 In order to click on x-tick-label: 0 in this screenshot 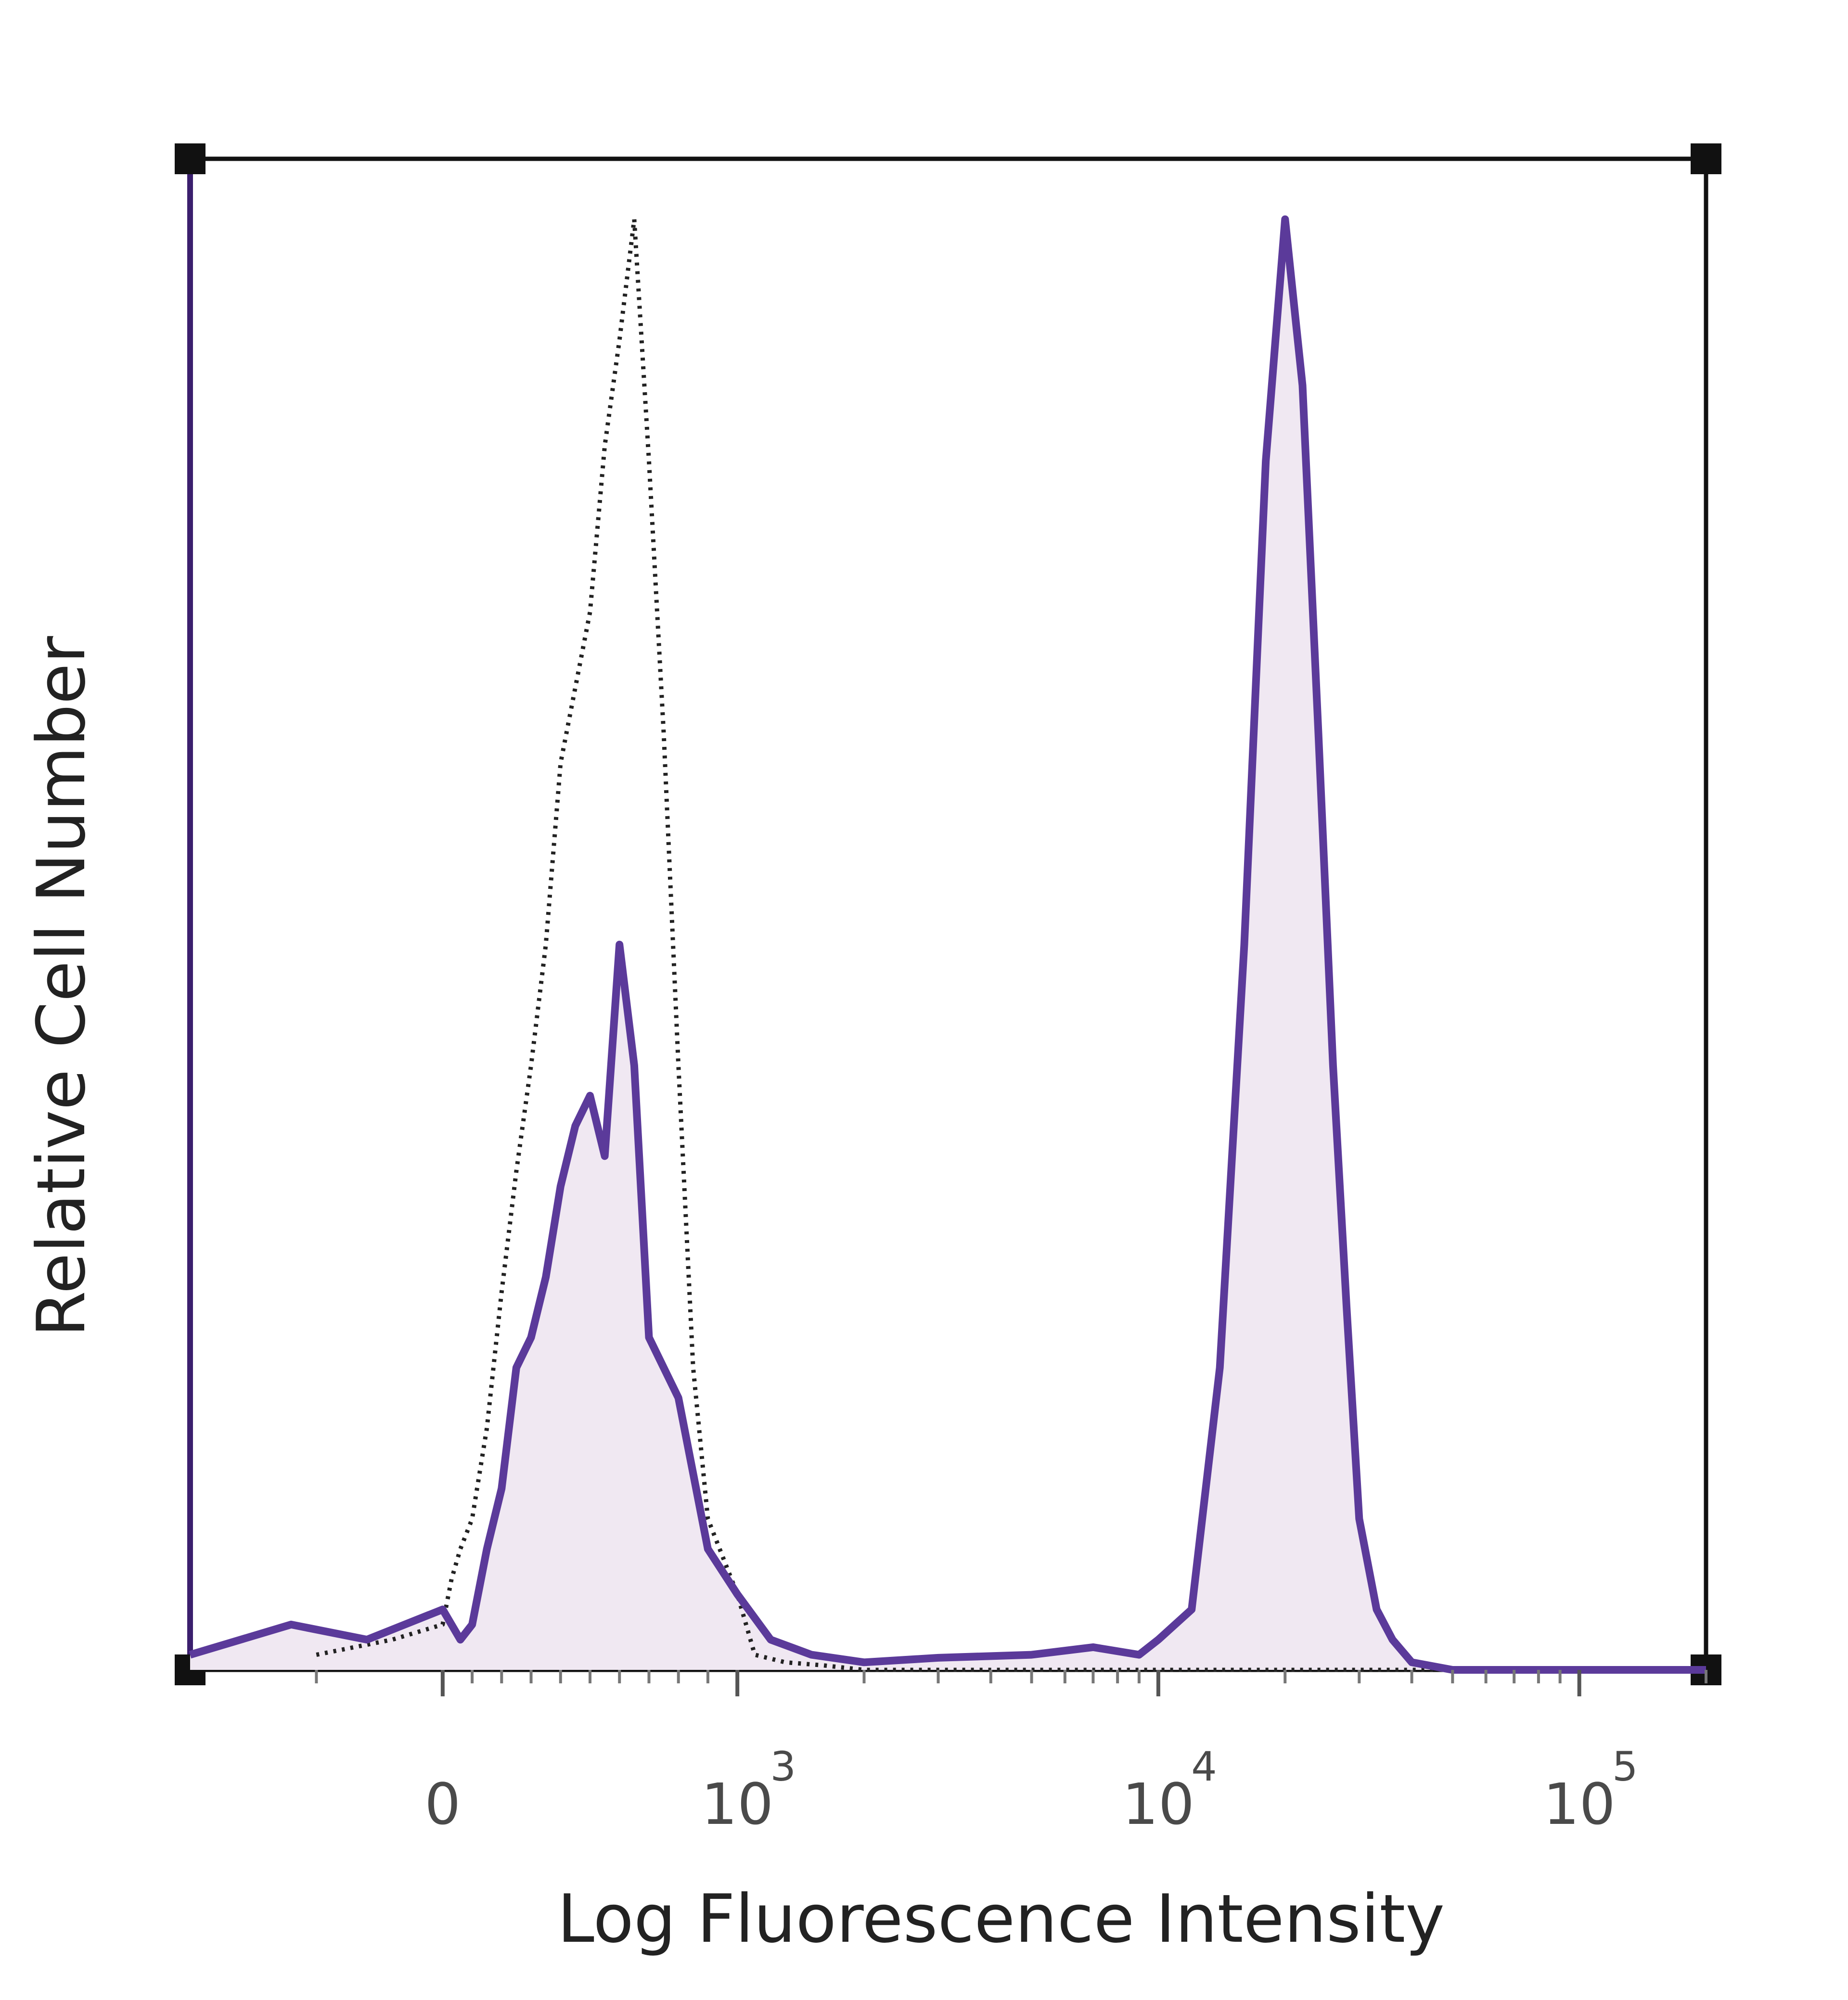, I will do `click(442, 1804)`.